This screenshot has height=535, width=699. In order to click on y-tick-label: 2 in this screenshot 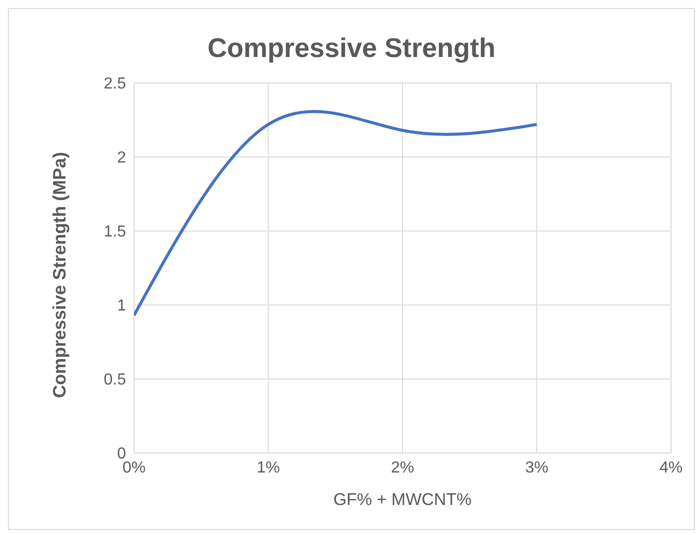, I will do `click(121, 158)`.